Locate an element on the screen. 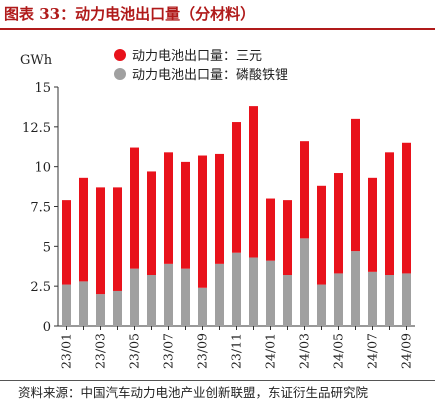 Image resolution: width=435 pixels, height=412 pixels. bar-lfp-24/05 is located at coordinates (338, 299).